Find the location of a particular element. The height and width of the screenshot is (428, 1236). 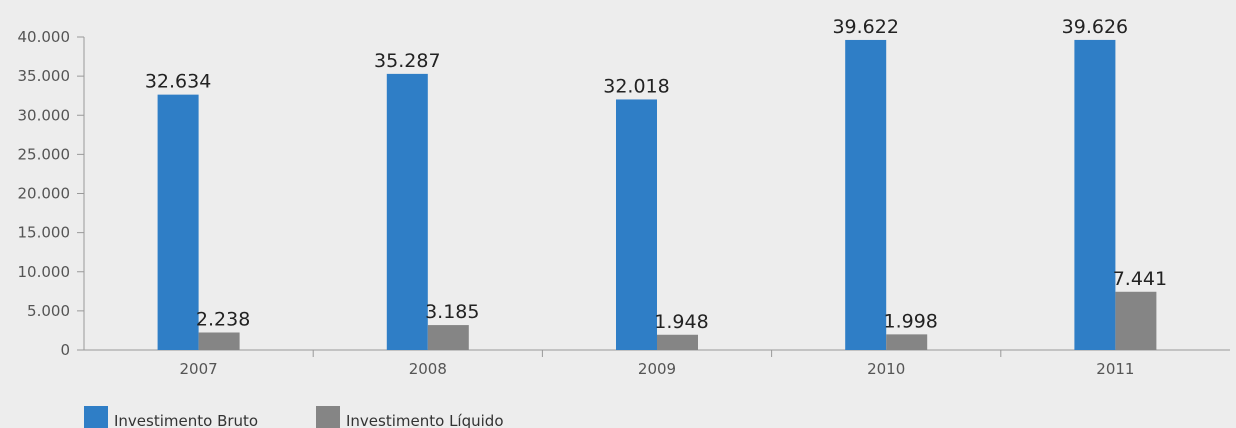

y-tick-label: 15.000 is located at coordinates (44, 233).